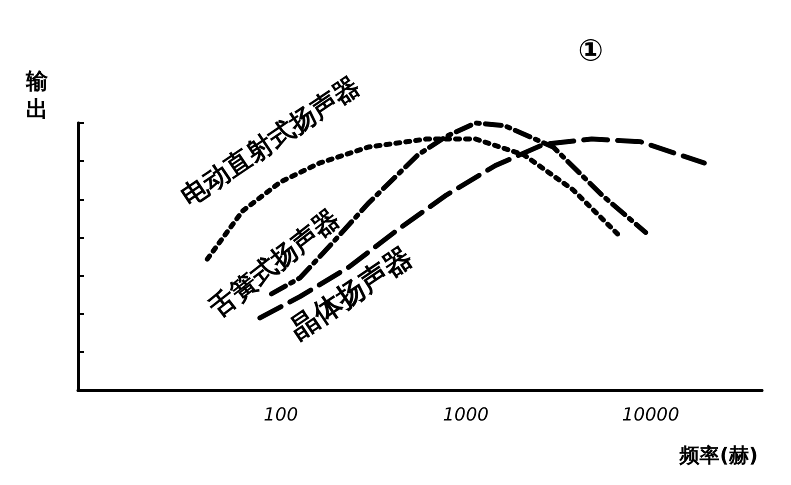 The image size is (791, 485). Describe the element at coordinates (465, 415) in the screenshot. I see `x-tick-label: 1000` at that location.